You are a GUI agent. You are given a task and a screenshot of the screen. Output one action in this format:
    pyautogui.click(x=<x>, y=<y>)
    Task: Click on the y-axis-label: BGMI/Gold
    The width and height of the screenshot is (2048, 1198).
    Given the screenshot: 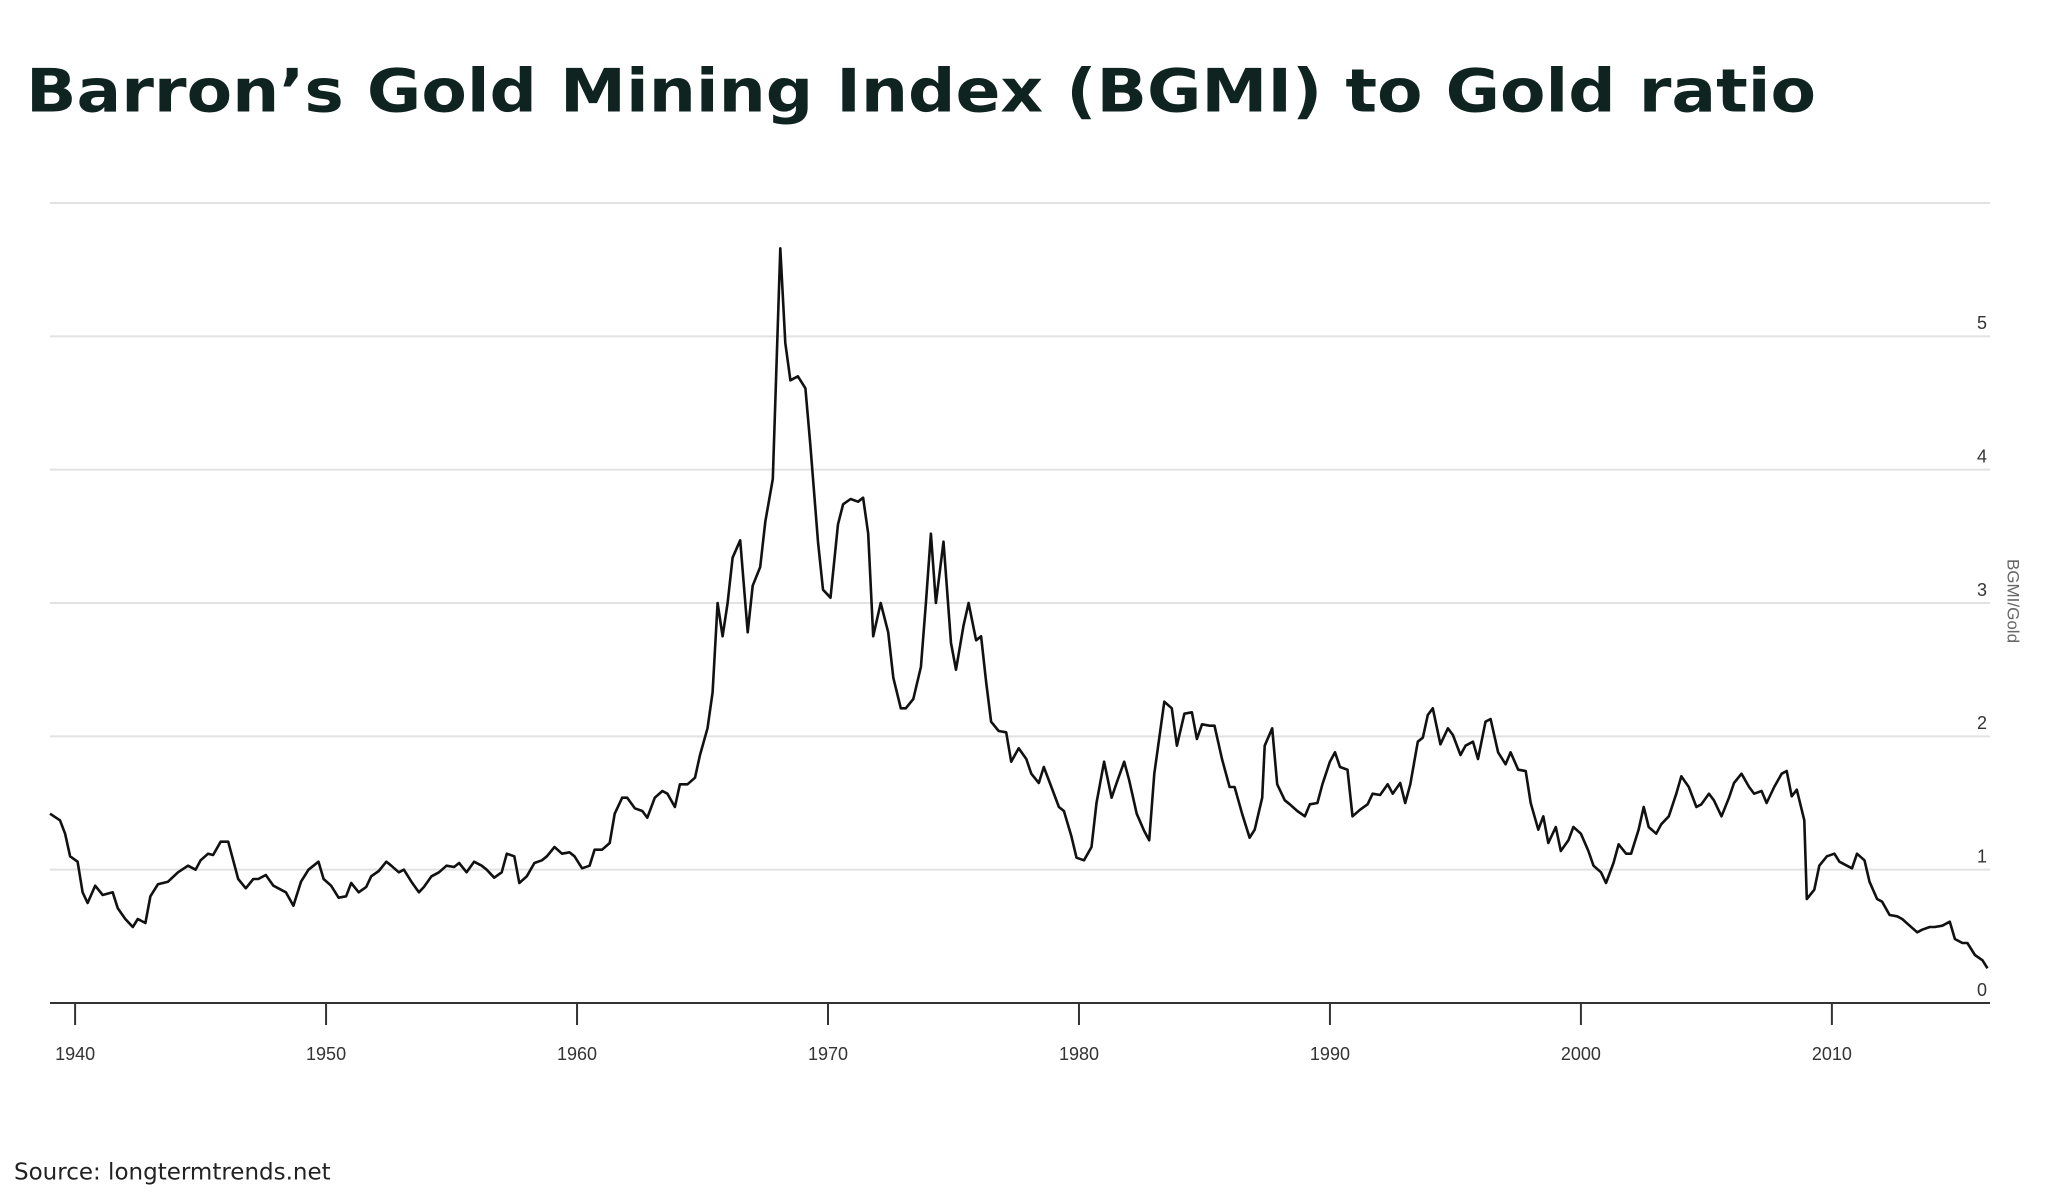 What is the action you would take?
    pyautogui.click(x=2013, y=601)
    